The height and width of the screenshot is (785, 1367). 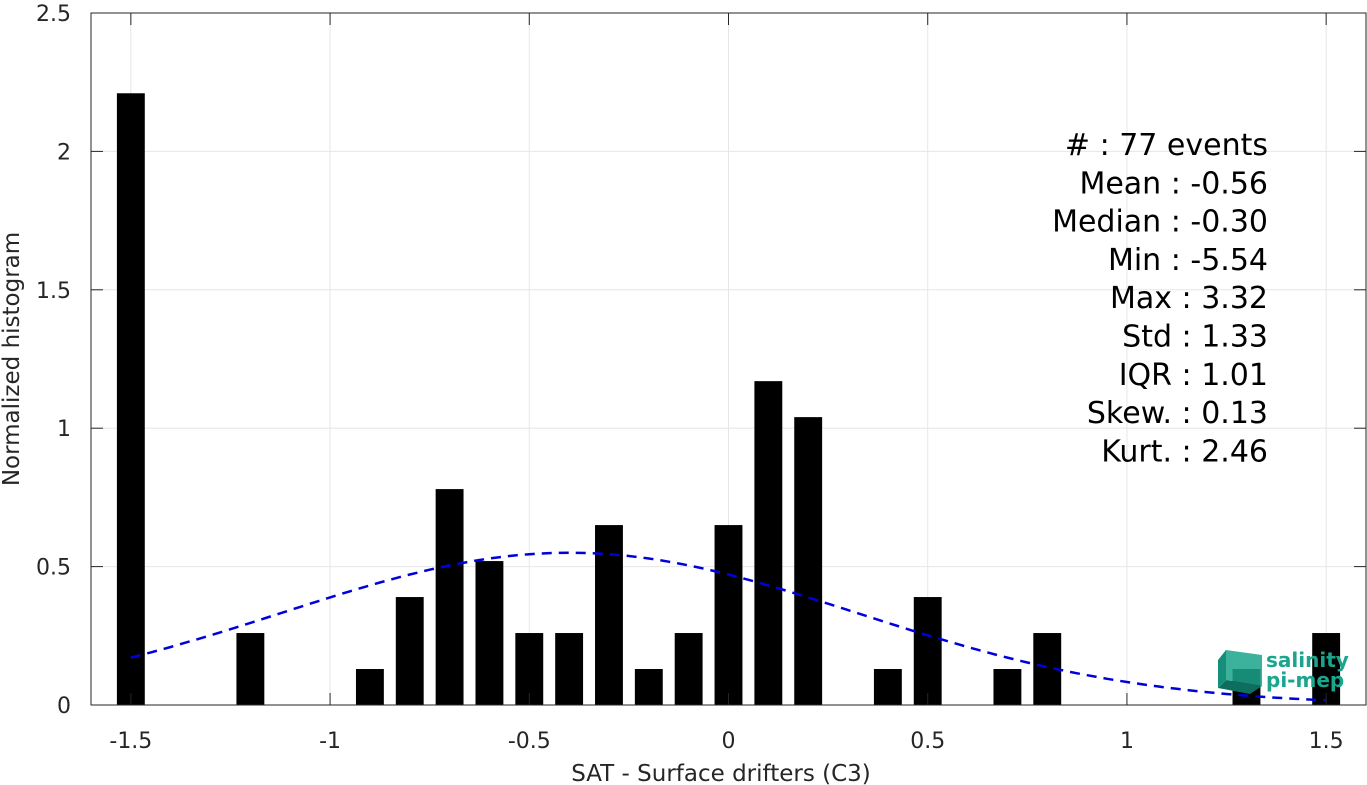 I want to click on stat-line: Std : 1.33, so click(x=1195, y=337).